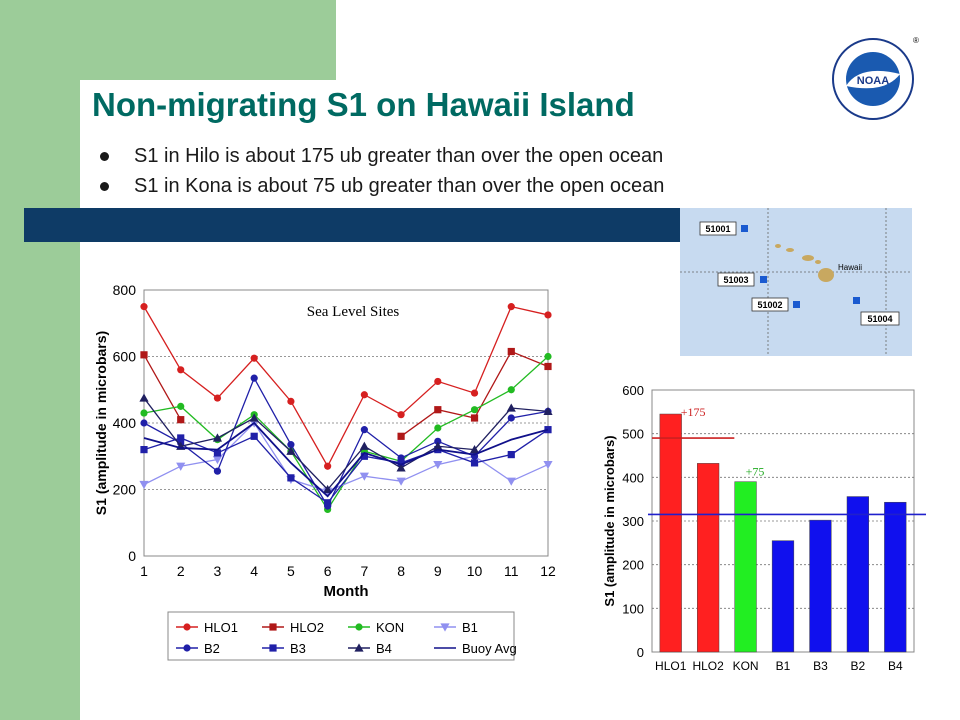  I want to click on legend-label: HLO2, so click(307, 627).